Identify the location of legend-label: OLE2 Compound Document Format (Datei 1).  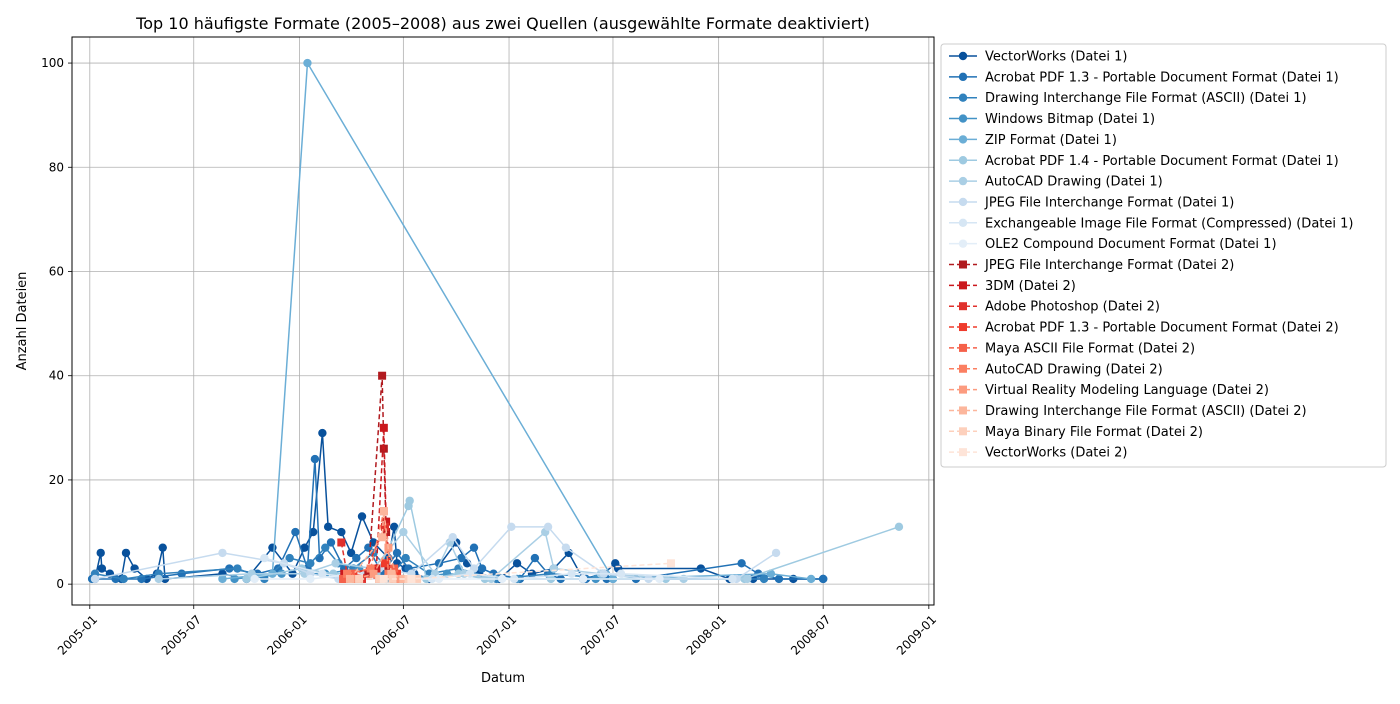
(1131, 244).